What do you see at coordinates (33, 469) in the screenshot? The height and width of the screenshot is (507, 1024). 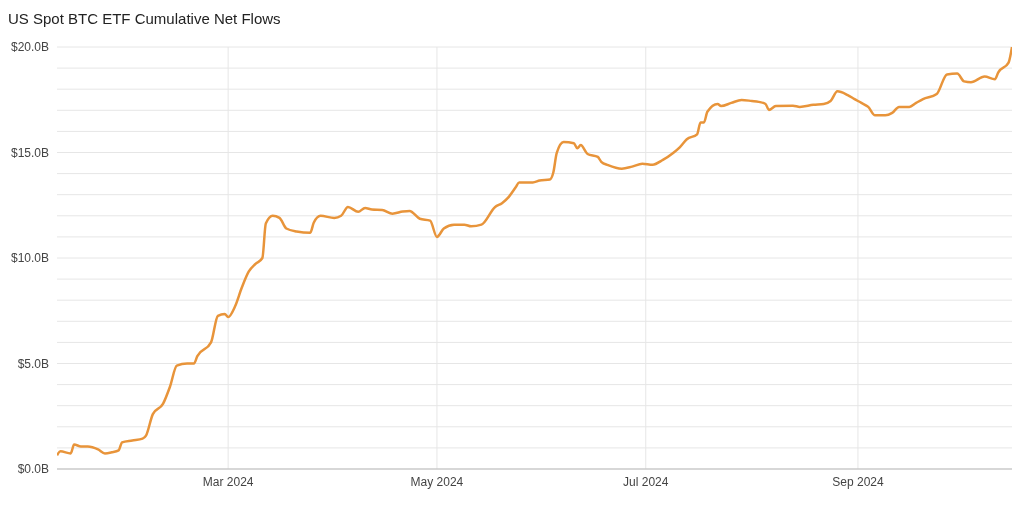 I see `y-tick-label: $0.0B` at bounding box center [33, 469].